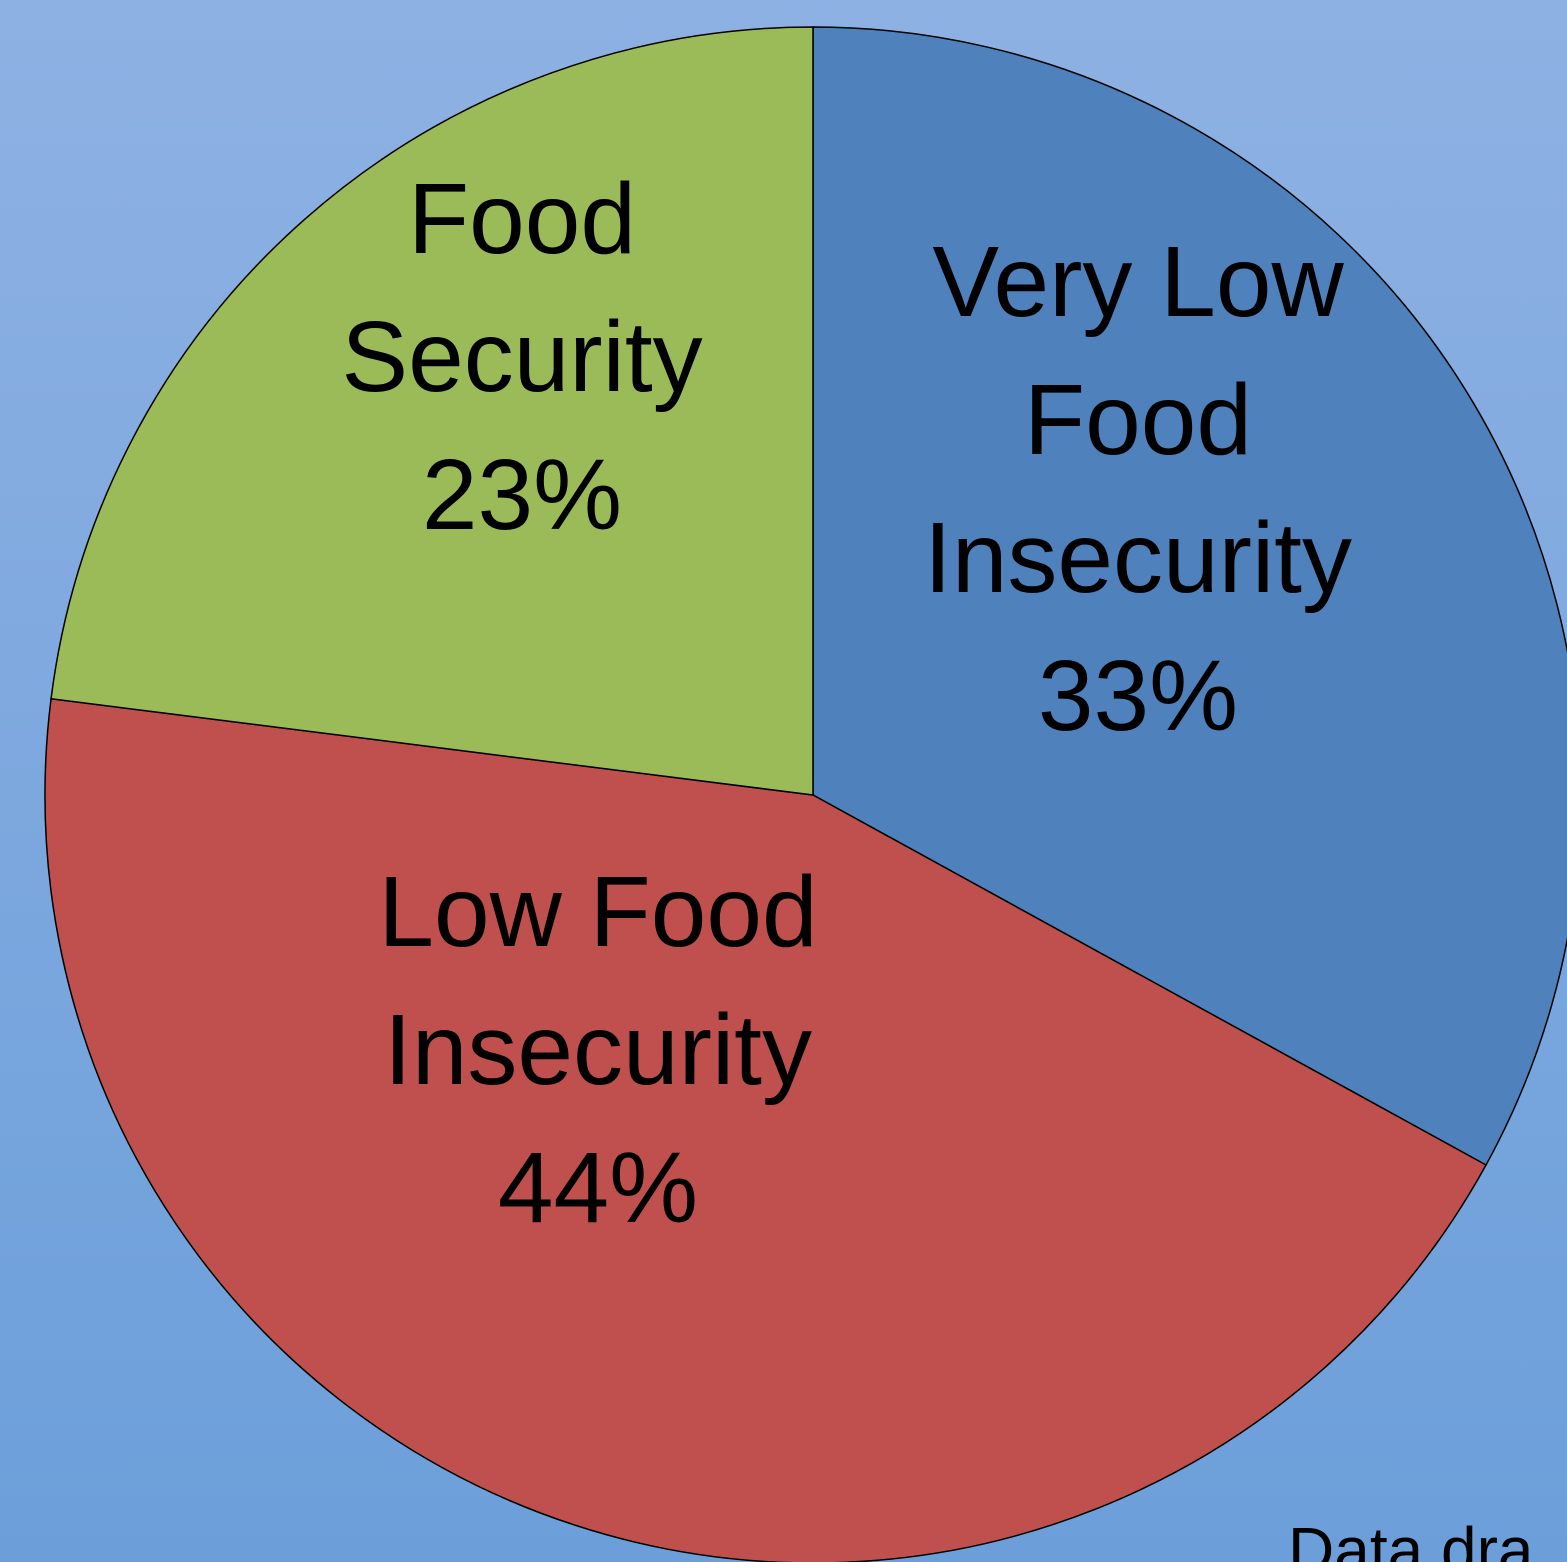  Describe the element at coordinates (522, 495) in the screenshot. I see `slice-label-line: 23%` at that location.